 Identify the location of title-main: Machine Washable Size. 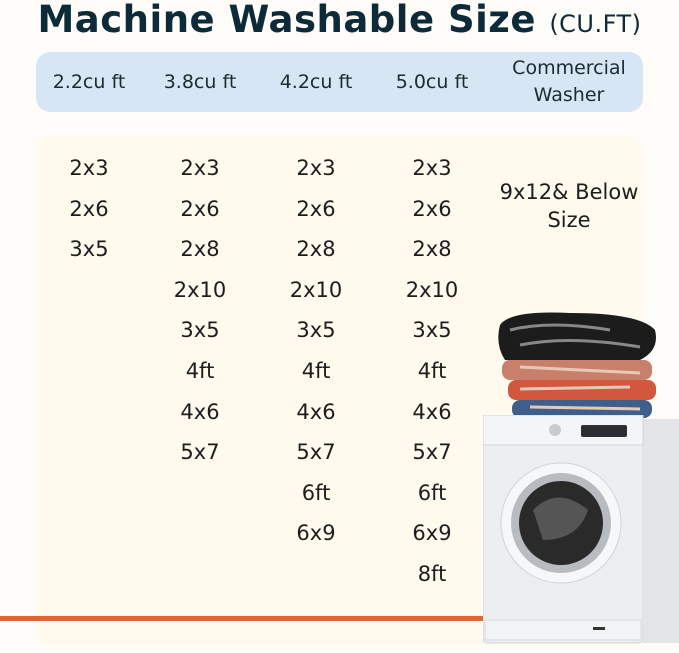
(286, 20).